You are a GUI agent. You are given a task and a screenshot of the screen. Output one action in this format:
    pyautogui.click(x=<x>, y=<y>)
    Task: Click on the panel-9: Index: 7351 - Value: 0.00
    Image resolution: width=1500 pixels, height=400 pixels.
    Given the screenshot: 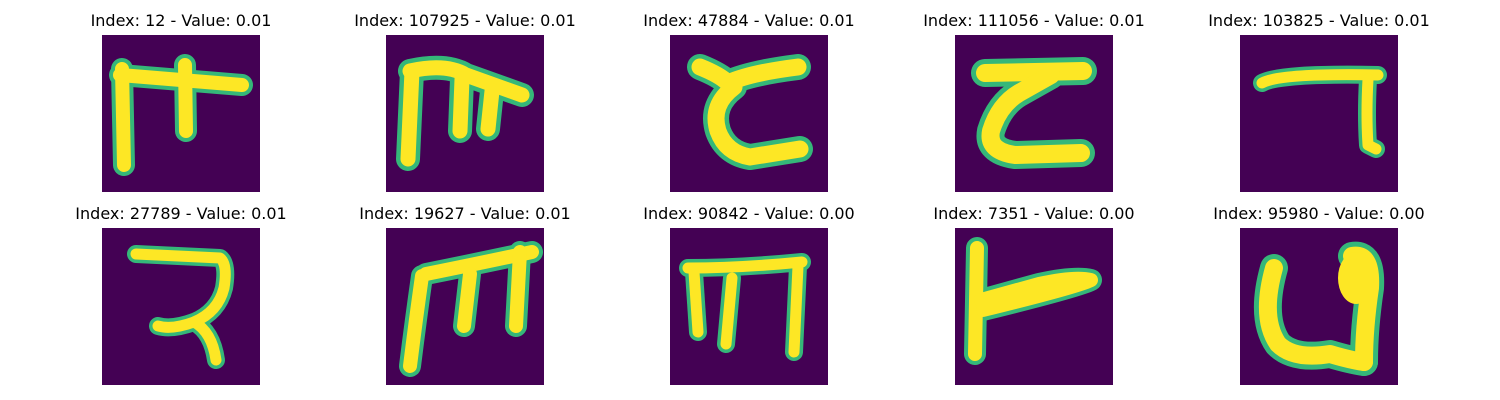 What is the action you would take?
    pyautogui.click(x=1034, y=299)
    